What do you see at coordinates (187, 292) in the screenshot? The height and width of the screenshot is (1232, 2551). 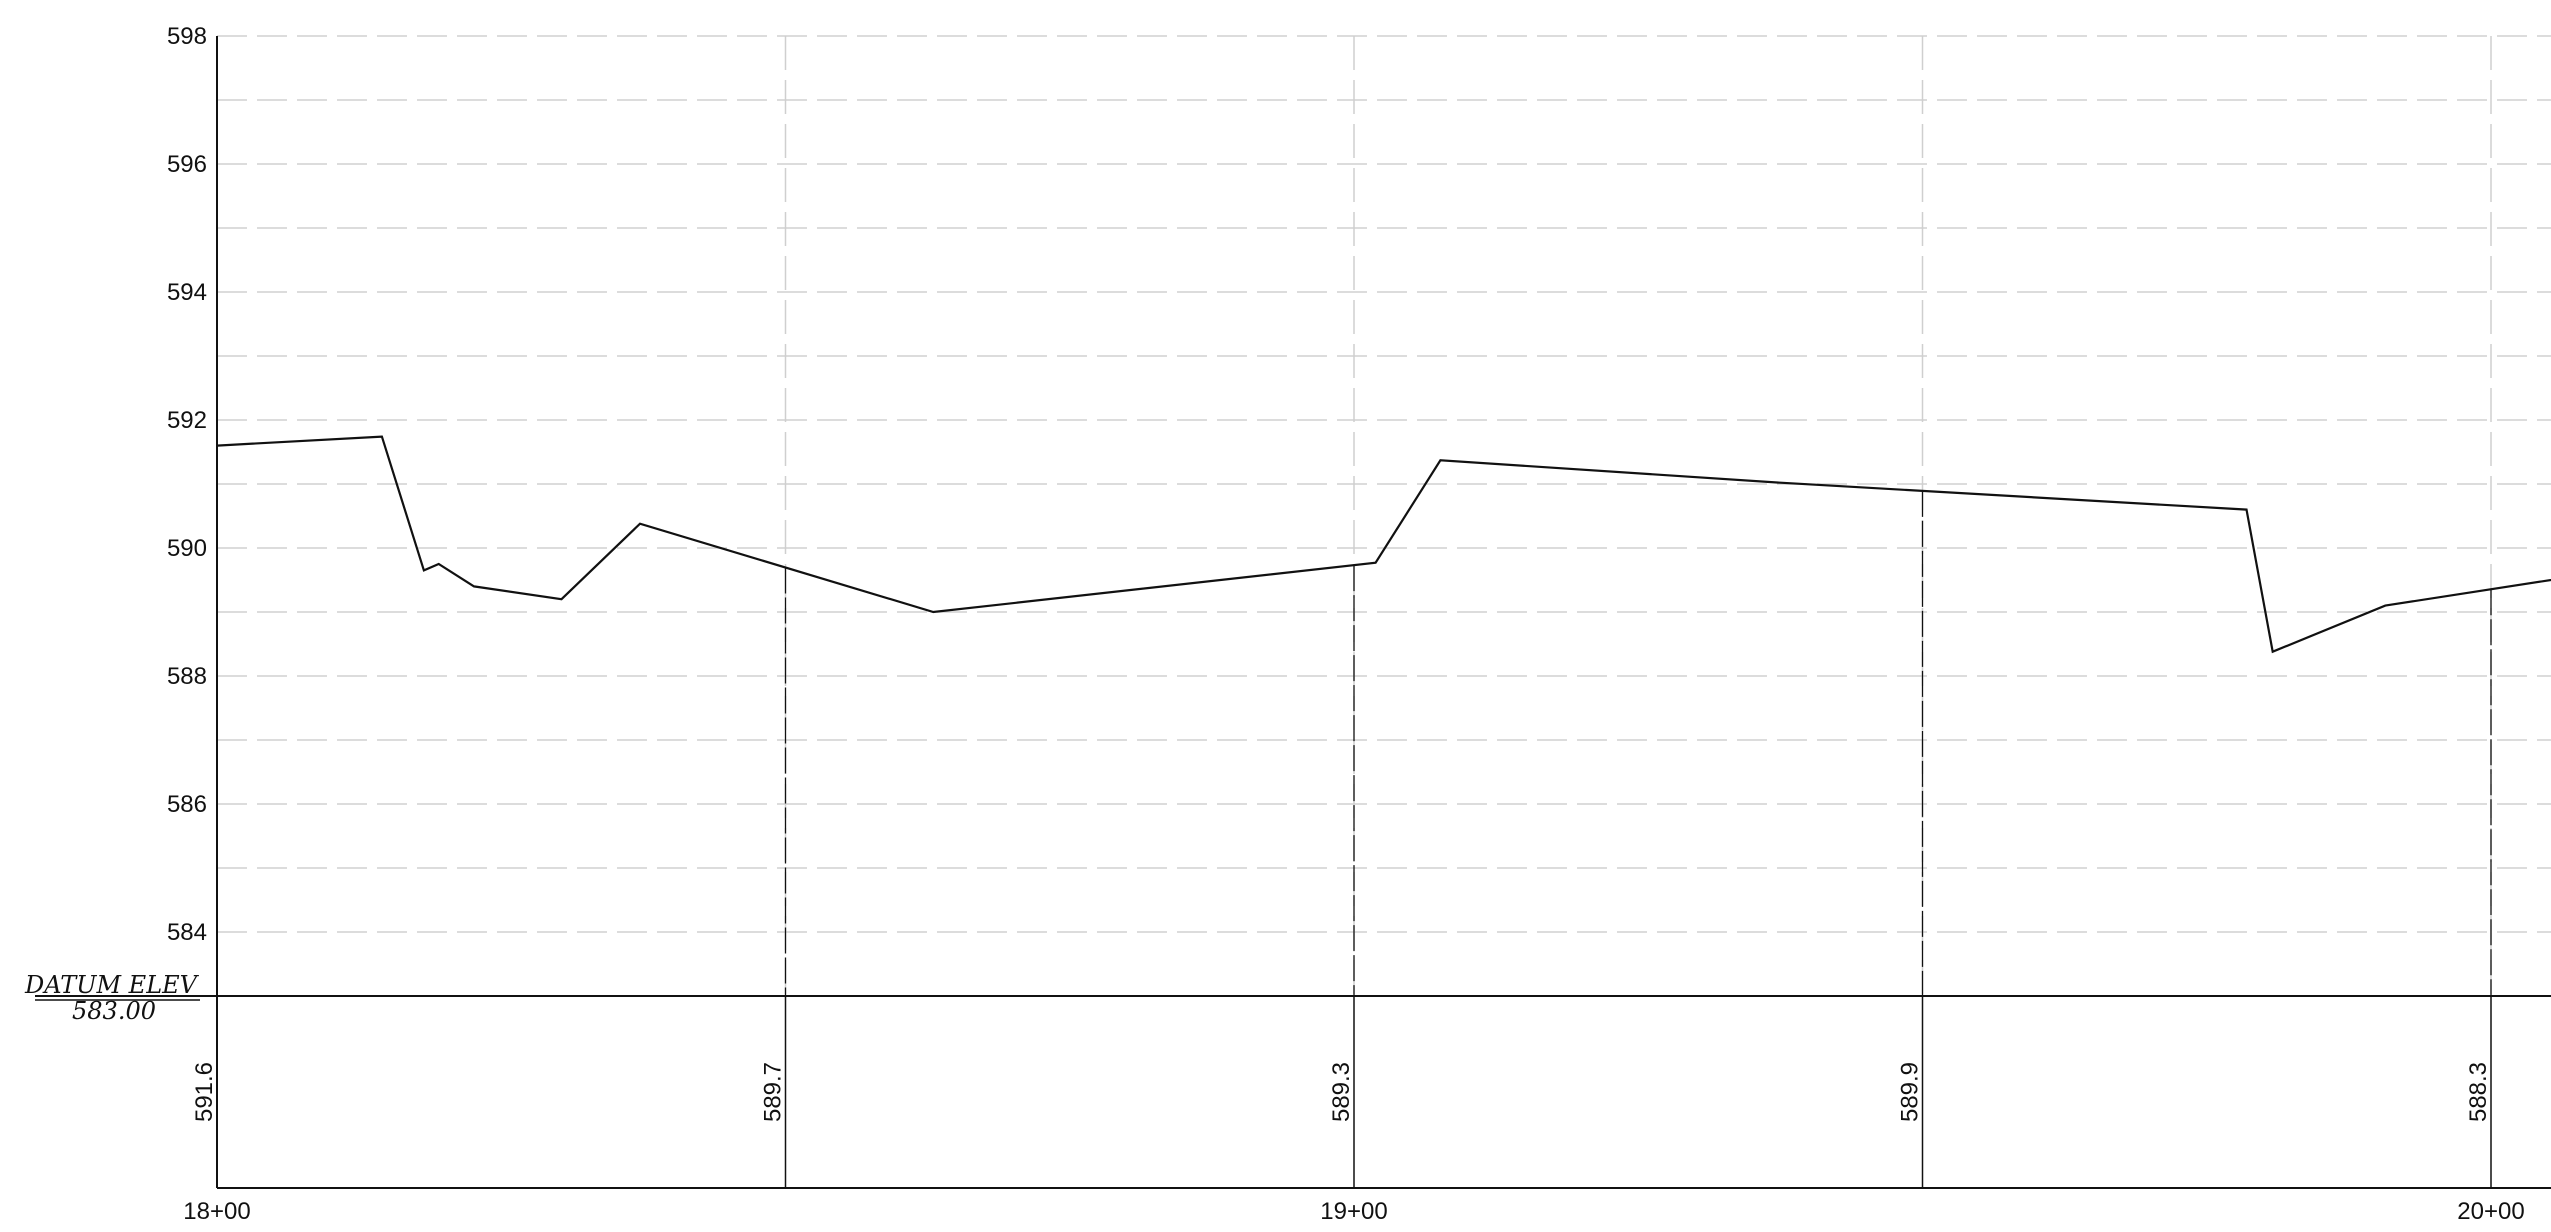 I see `y-tick-label: 594` at bounding box center [187, 292].